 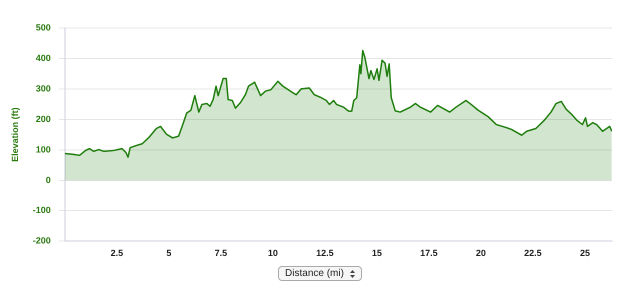 I want to click on x-tick-label: 20, so click(x=481, y=253).